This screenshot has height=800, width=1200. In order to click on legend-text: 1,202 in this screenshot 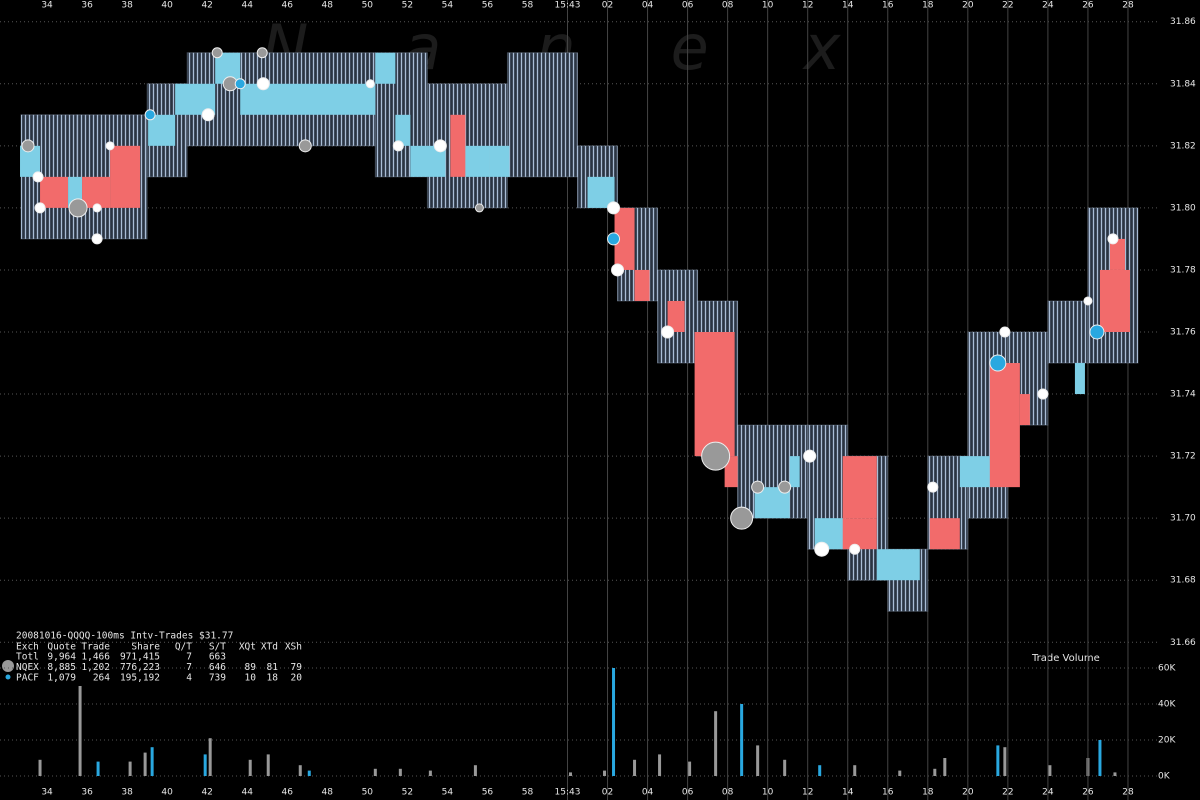, I will do `click(95, 667)`.